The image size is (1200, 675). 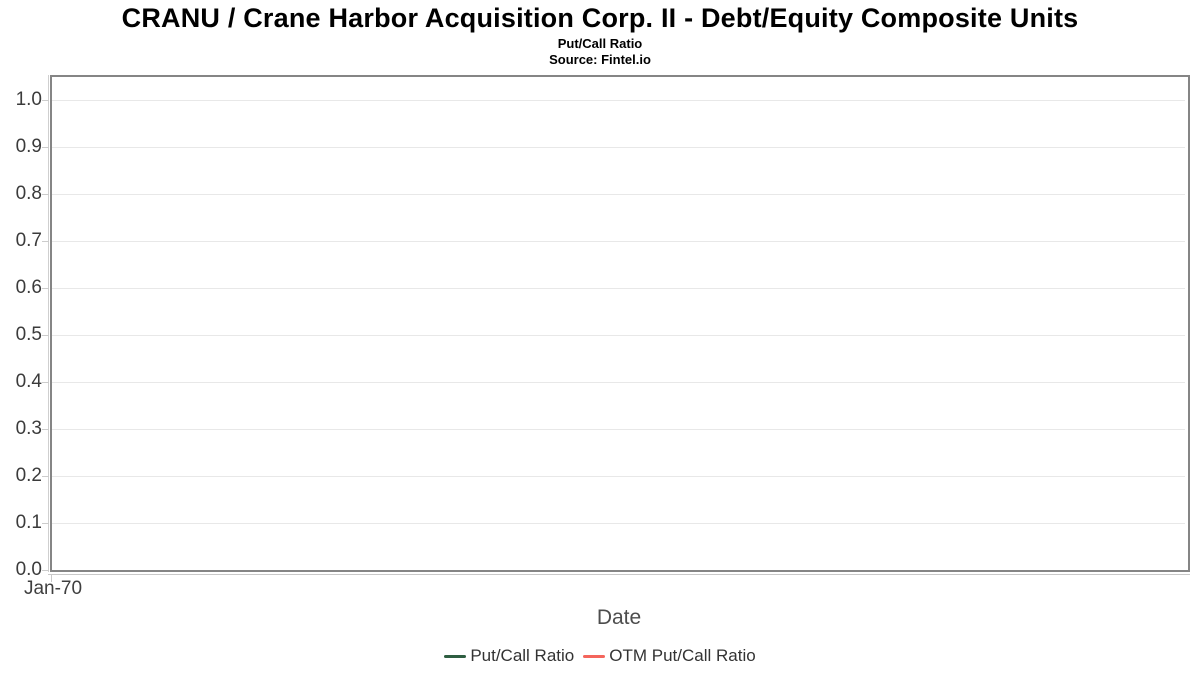 What do you see at coordinates (28, 475) in the screenshot?
I see `y-axis-tick-label: 0.2` at bounding box center [28, 475].